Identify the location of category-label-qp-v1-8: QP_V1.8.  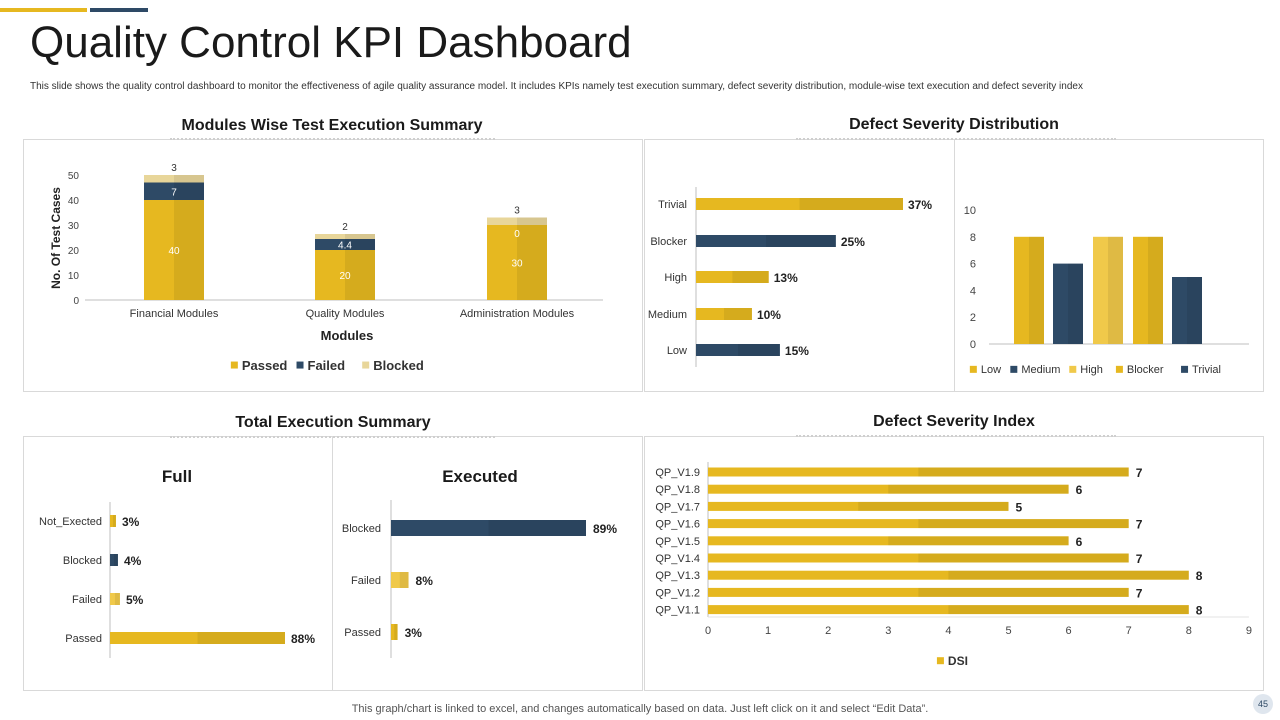
(677, 490).